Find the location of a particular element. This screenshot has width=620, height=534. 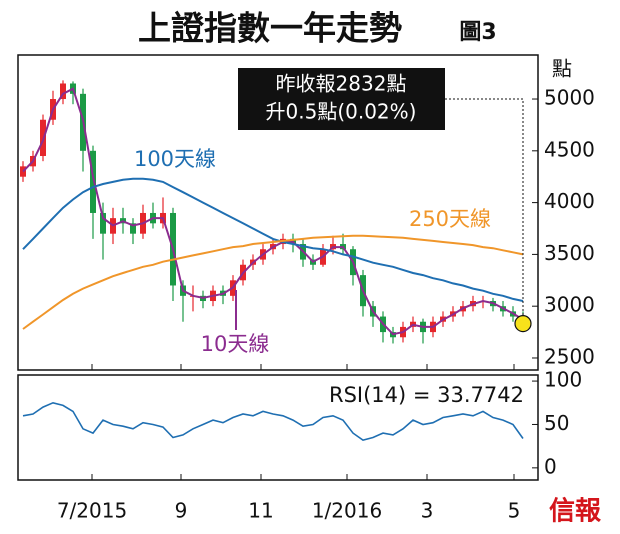

annotation-text: 昨收報2832點 is located at coordinates (341, 84).